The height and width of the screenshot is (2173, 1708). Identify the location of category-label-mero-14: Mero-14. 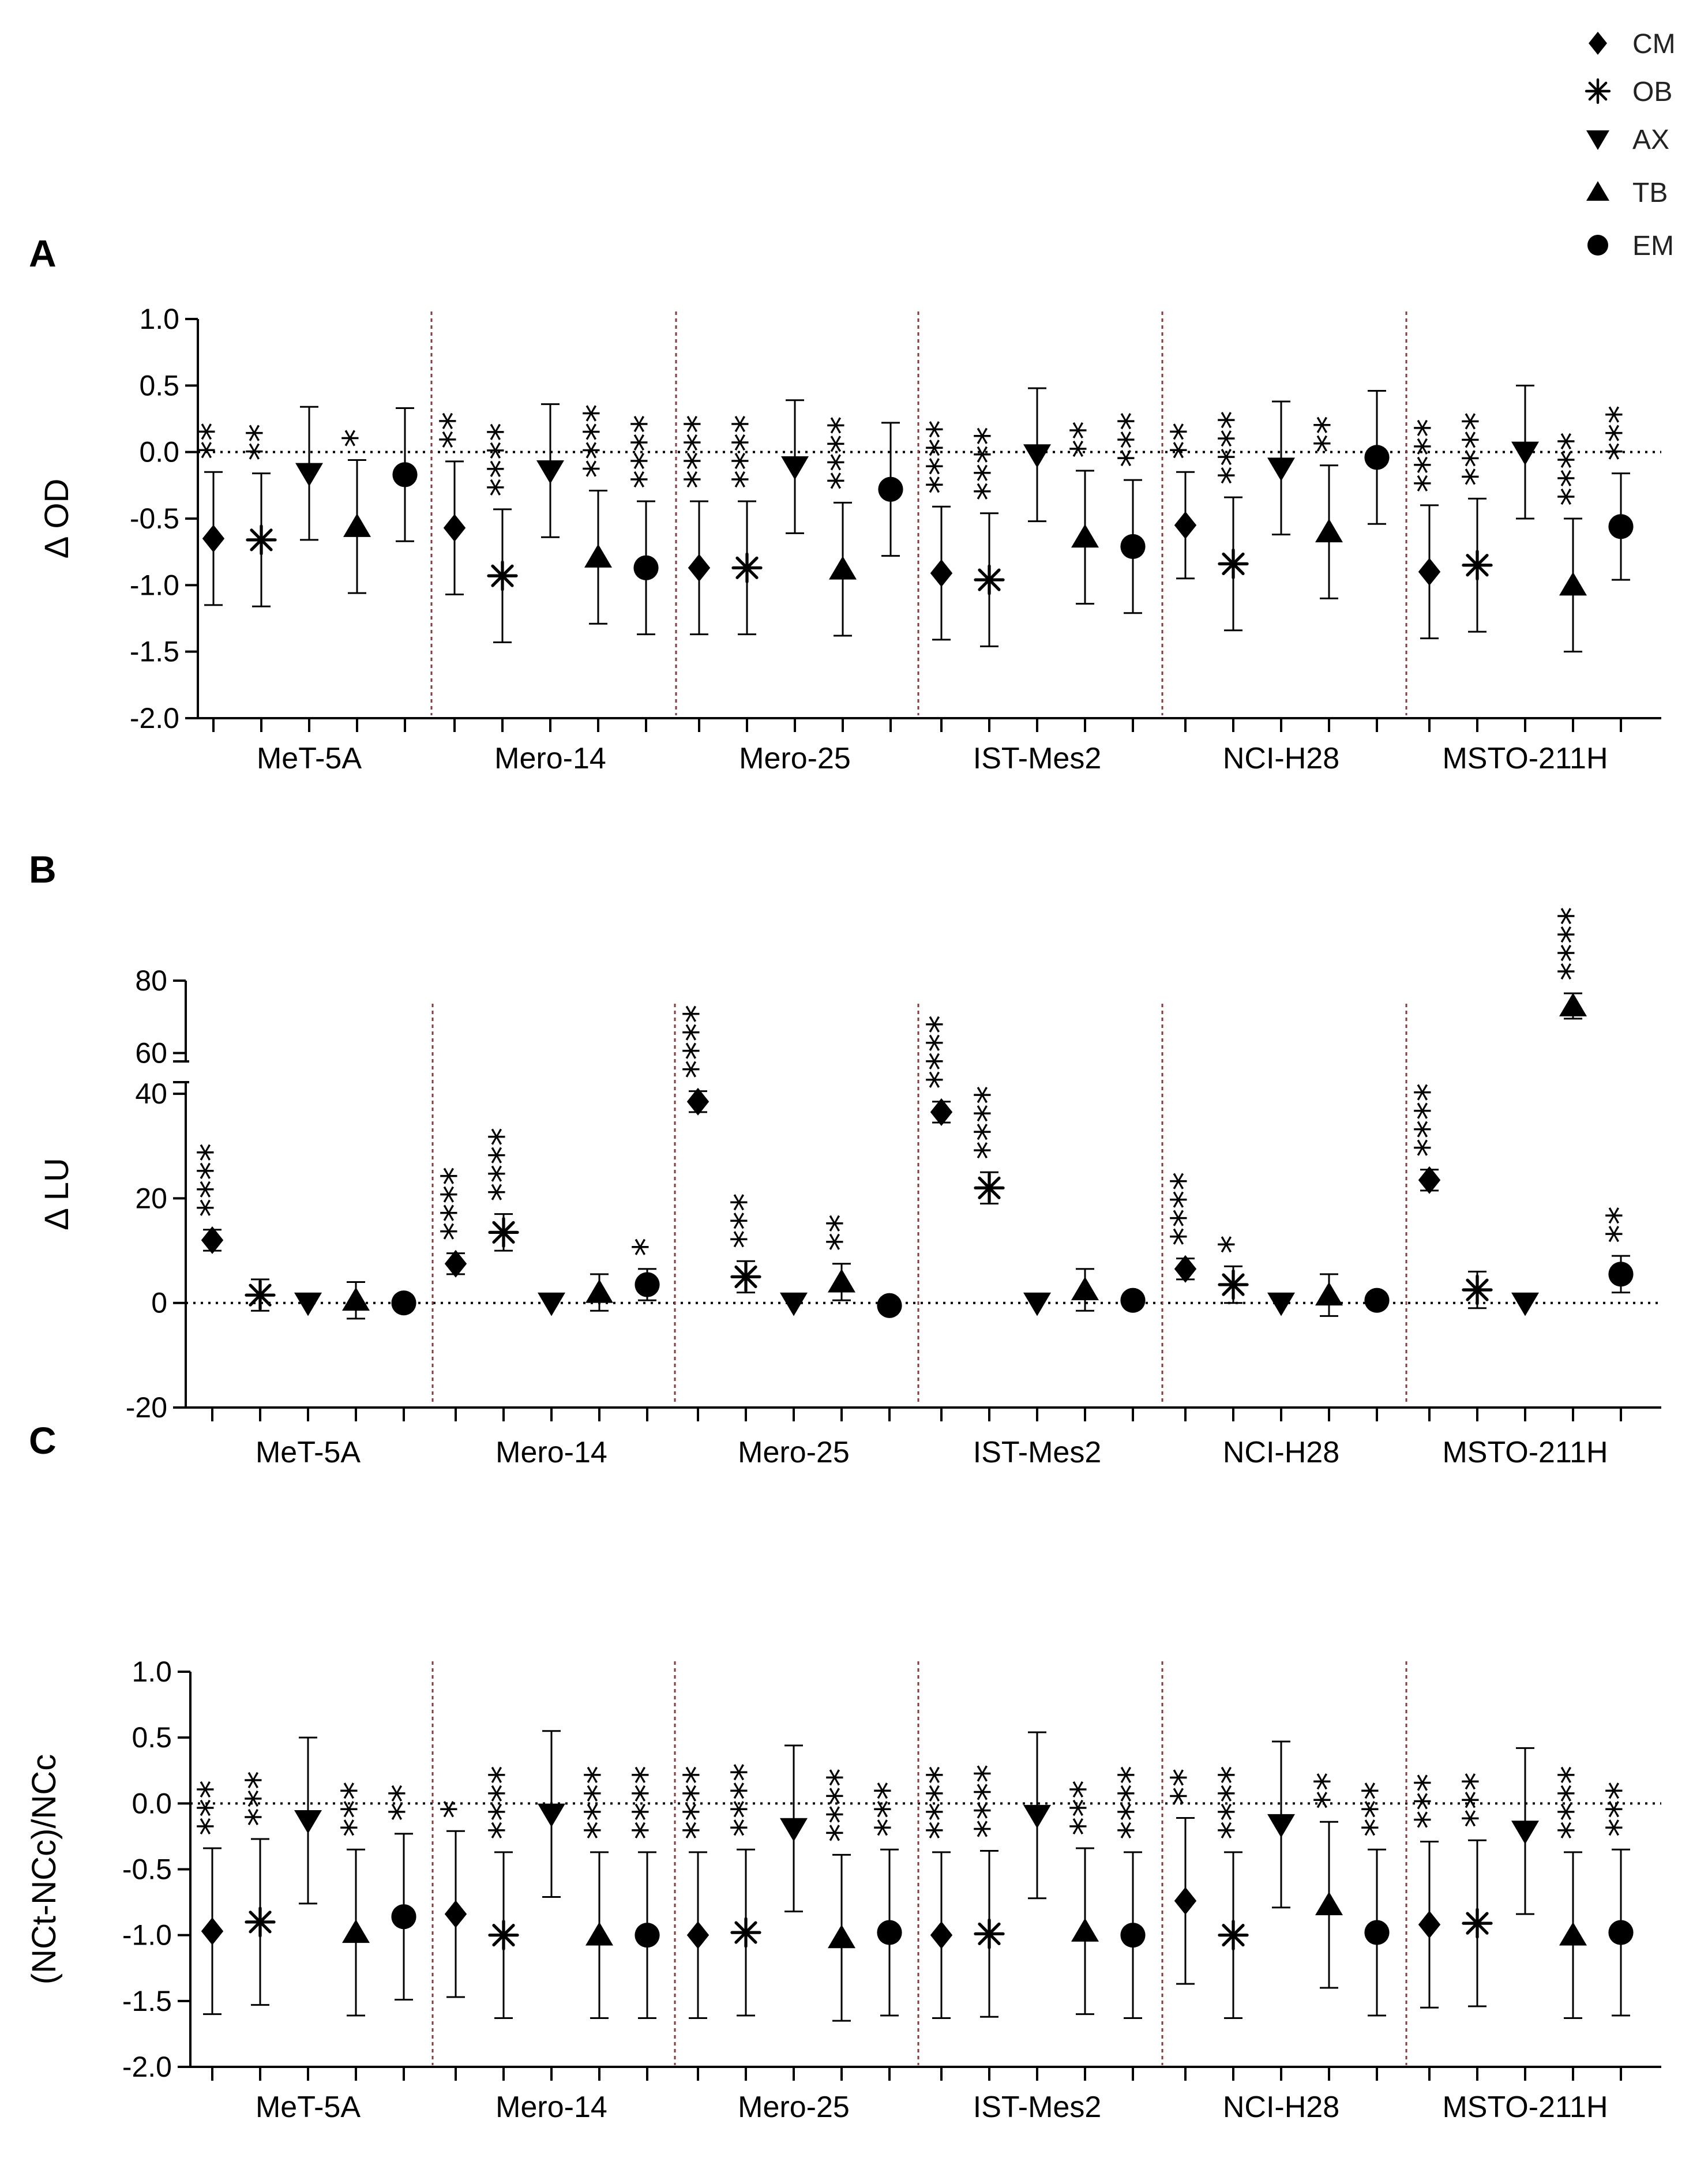
(550, 758).